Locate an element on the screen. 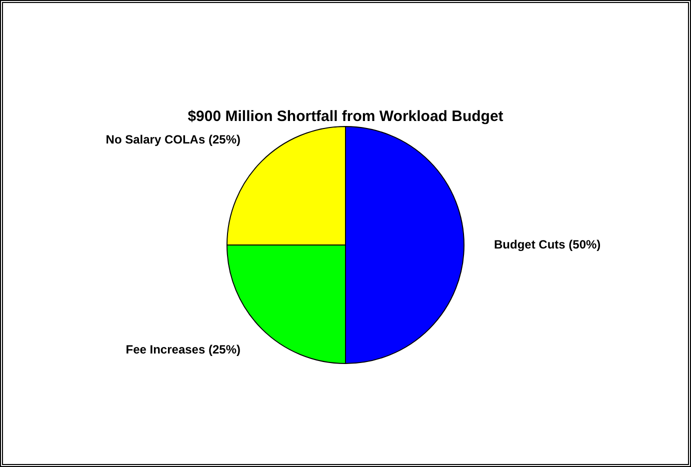 The height and width of the screenshot is (467, 691). slice-label: Budget Cuts (50%) is located at coordinates (547, 244).